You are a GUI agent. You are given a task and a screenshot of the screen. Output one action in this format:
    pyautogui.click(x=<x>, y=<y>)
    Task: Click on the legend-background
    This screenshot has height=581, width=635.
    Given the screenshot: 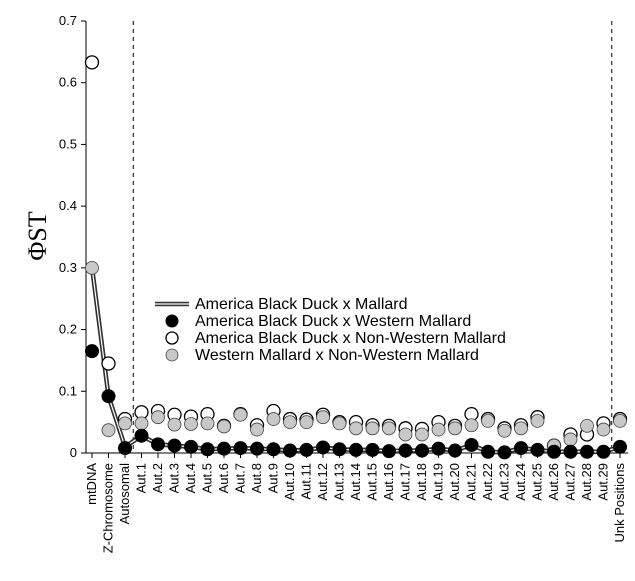 What is the action you would take?
    pyautogui.click(x=371, y=330)
    